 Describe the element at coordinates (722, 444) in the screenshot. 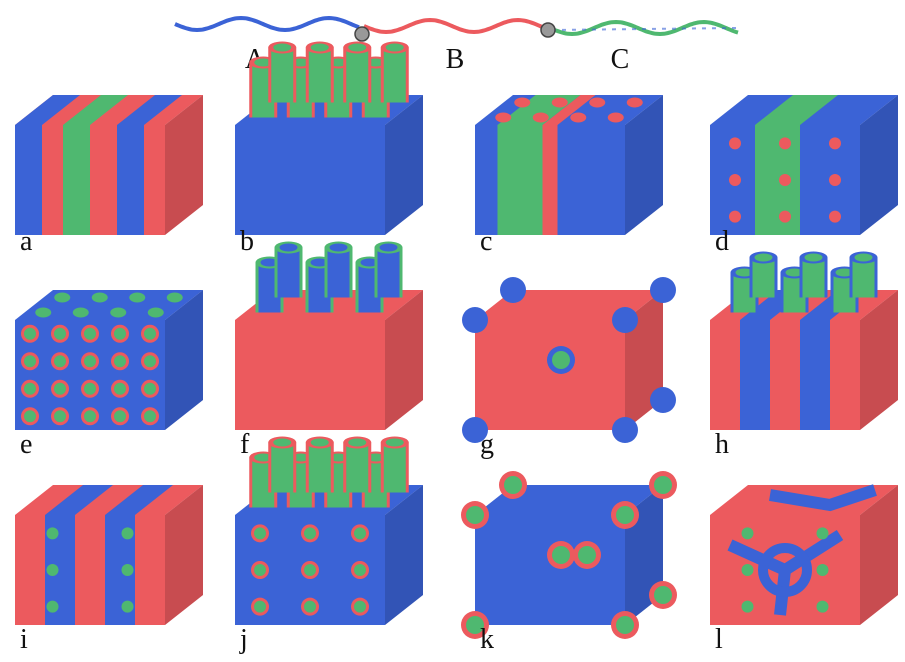

I see `panel-label: h` at that location.